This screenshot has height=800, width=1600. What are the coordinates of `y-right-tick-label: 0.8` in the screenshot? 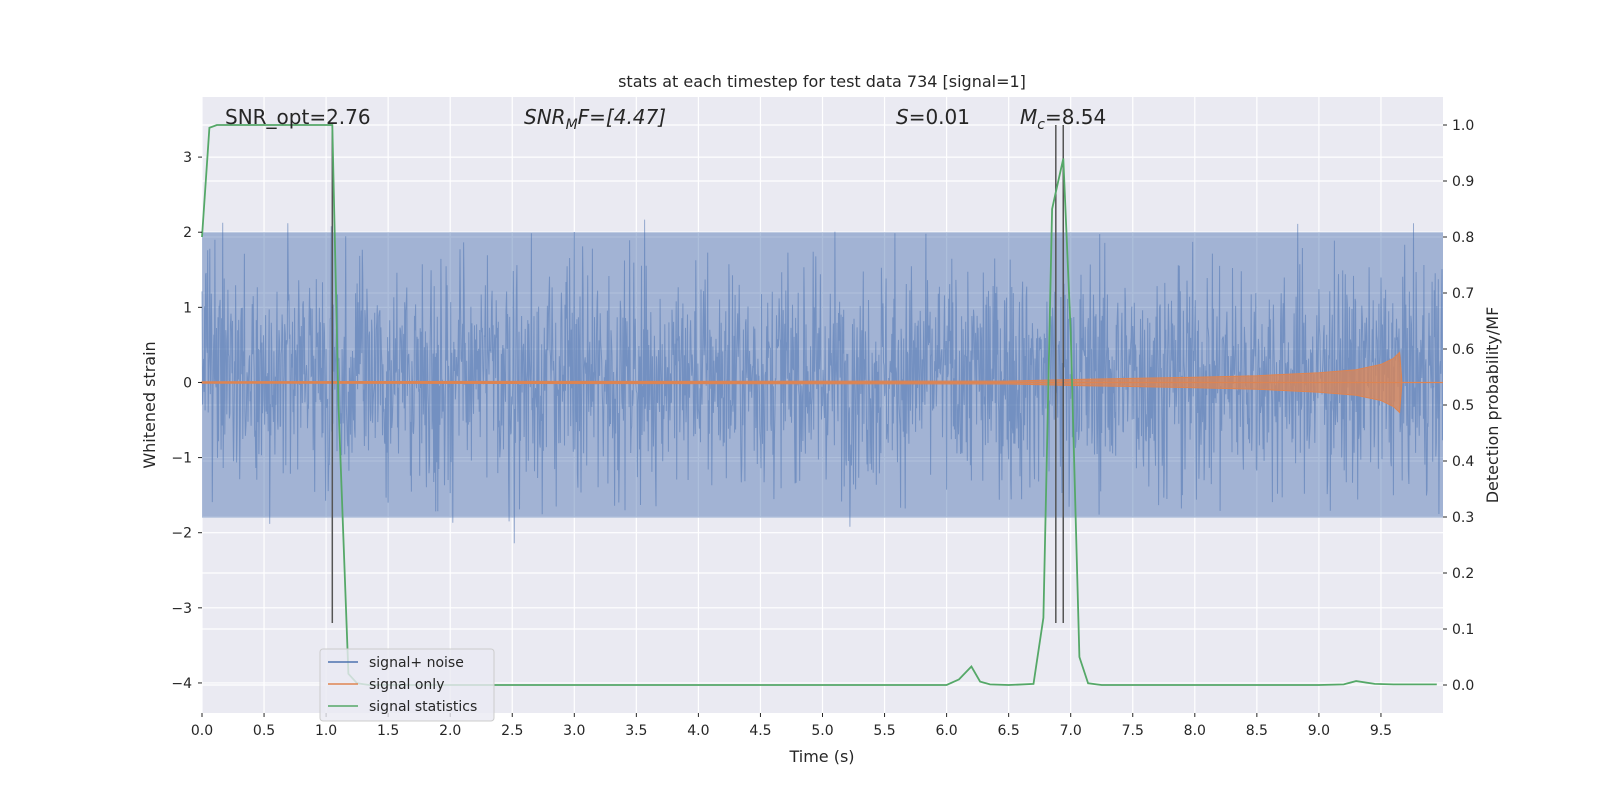 It's located at (1463, 238).